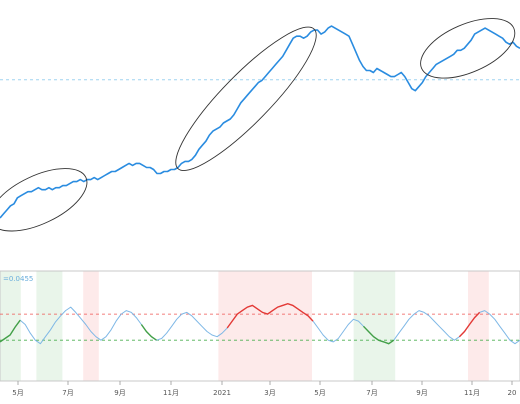  I want to click on x-tick-label: 2021, so click(222, 393).